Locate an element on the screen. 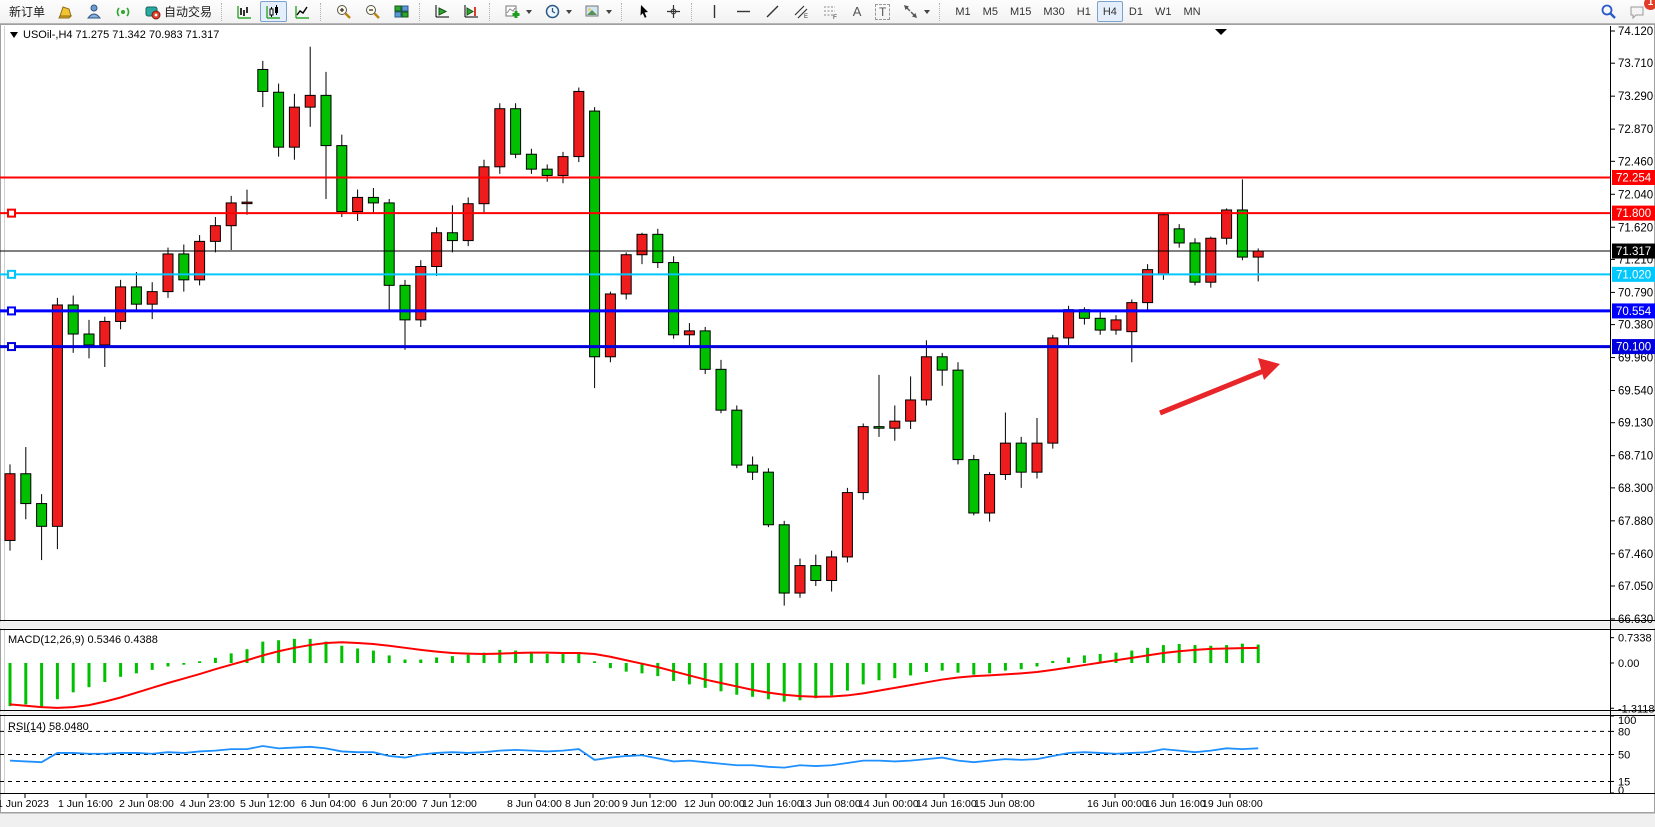 The height and width of the screenshot is (827, 1655). mql-community-button is located at coordinates (94, 11).